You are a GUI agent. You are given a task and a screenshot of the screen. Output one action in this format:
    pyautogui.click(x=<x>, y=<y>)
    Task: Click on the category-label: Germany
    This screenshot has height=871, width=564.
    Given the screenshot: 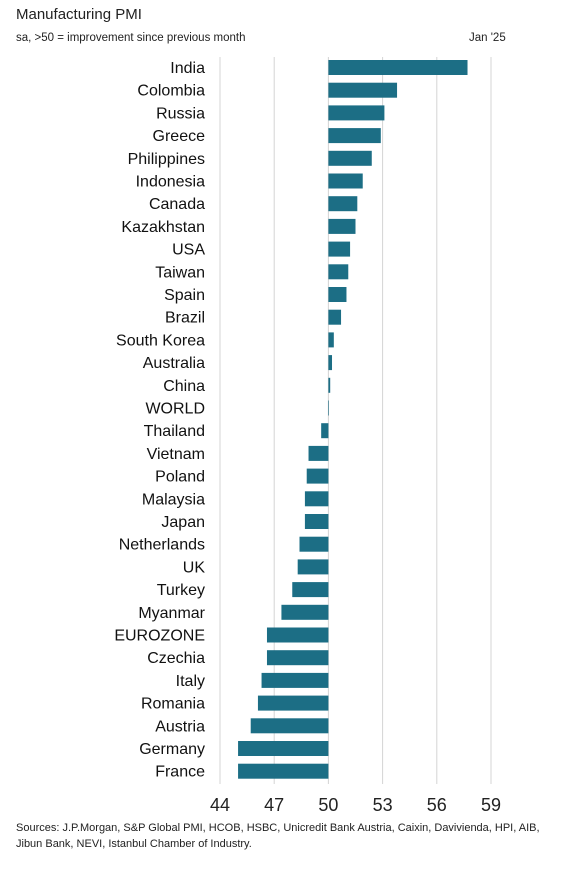 What is the action you would take?
    pyautogui.click(x=172, y=749)
    